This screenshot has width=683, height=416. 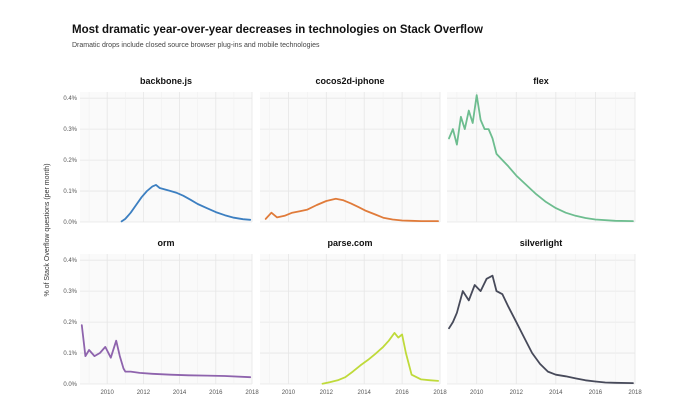 I want to click on series-line-flex, so click(x=541, y=158).